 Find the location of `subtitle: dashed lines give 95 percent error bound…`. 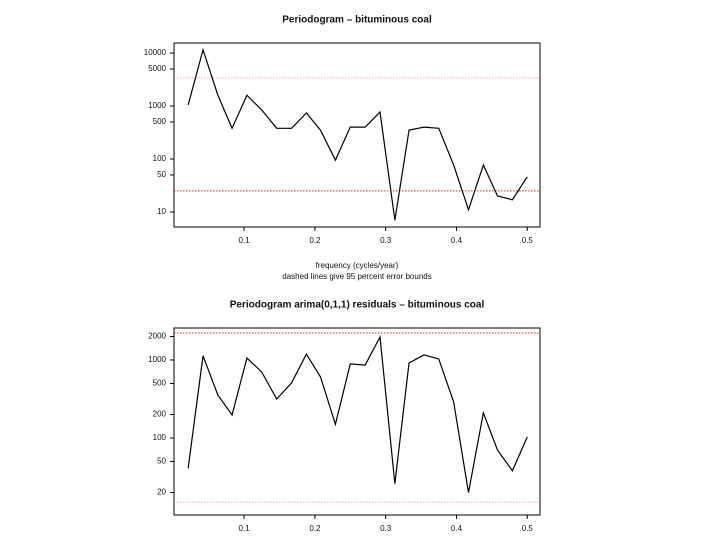

subtitle: dashed lines give 95 percent error bound… is located at coordinates (356, 276).